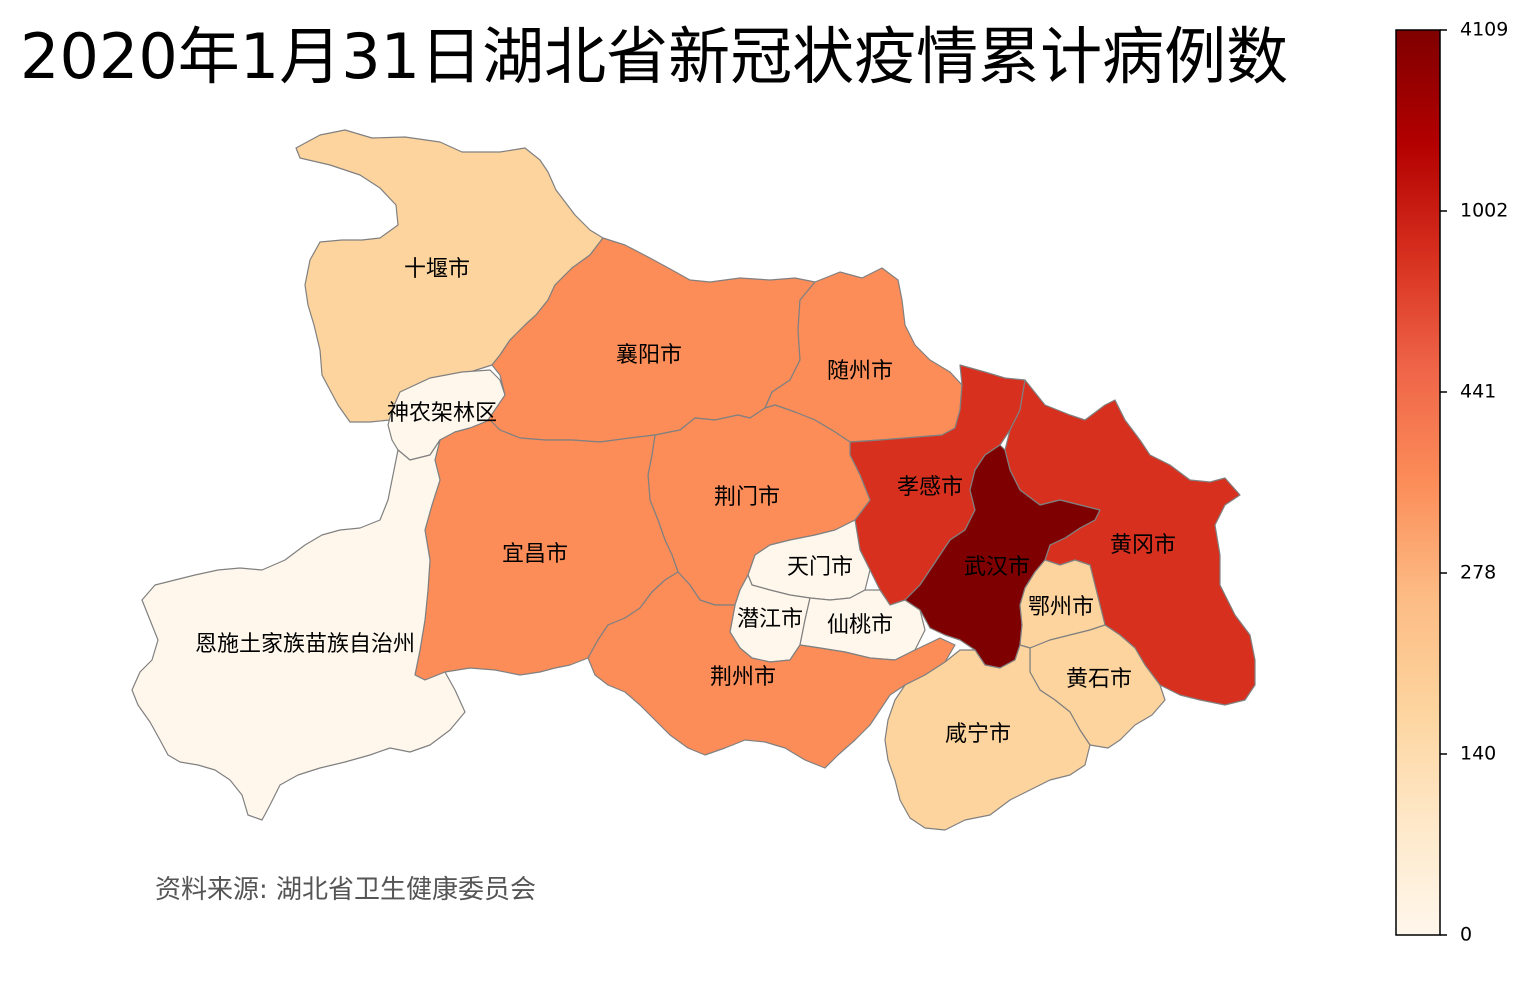 The height and width of the screenshot is (992, 1535). I want to click on label-tianmen: 天门市, so click(820, 567).